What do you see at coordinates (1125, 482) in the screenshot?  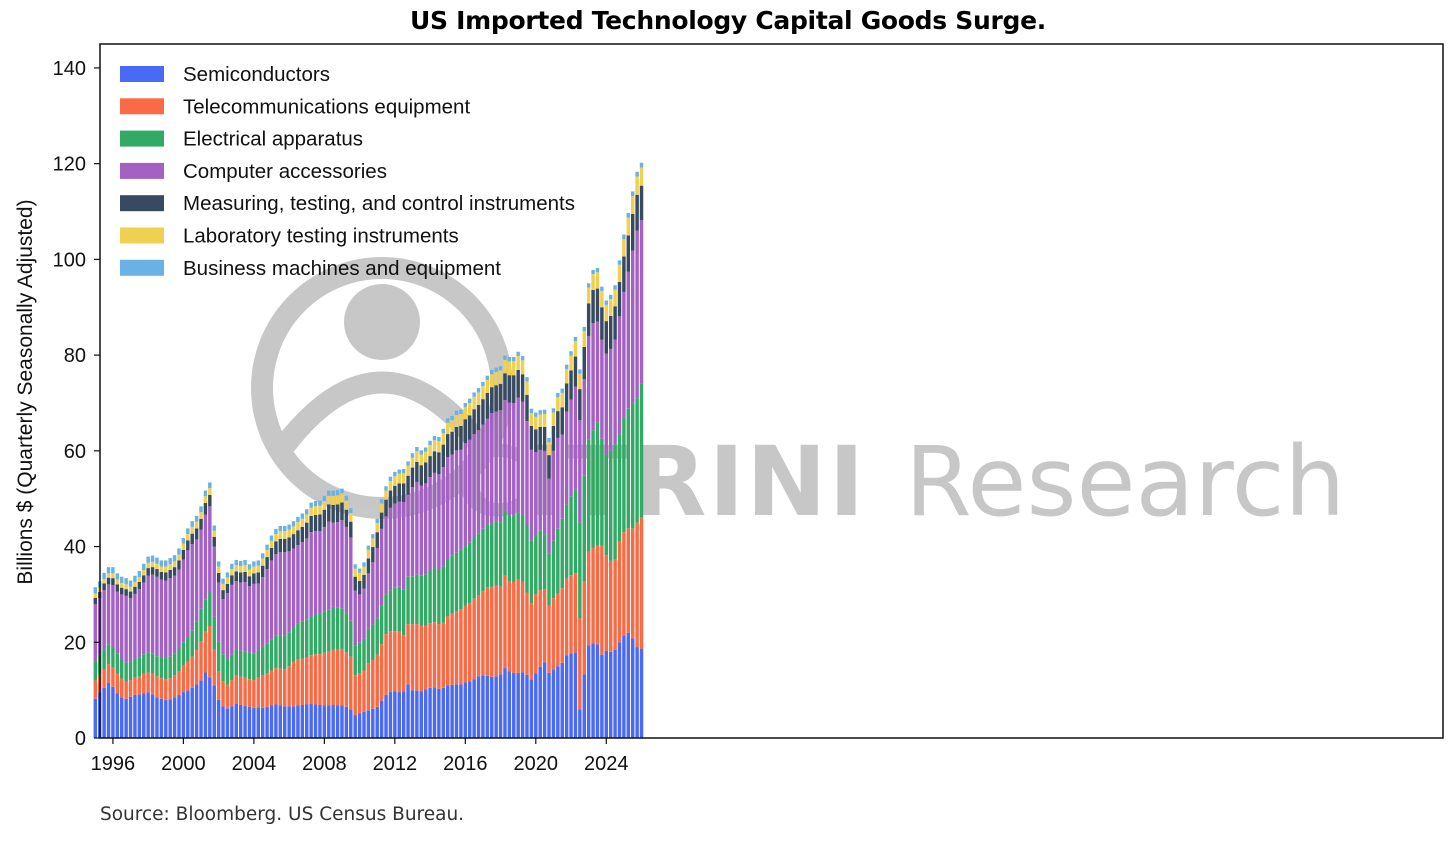 I see `svg-text: Research` at bounding box center [1125, 482].